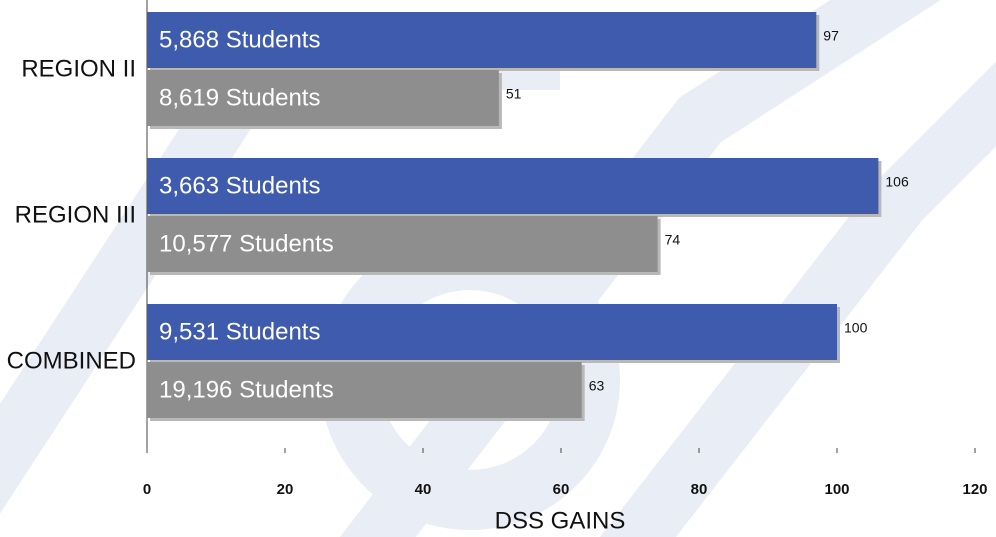 The height and width of the screenshot is (537, 996). I want to click on value-label: 74, so click(673, 240).